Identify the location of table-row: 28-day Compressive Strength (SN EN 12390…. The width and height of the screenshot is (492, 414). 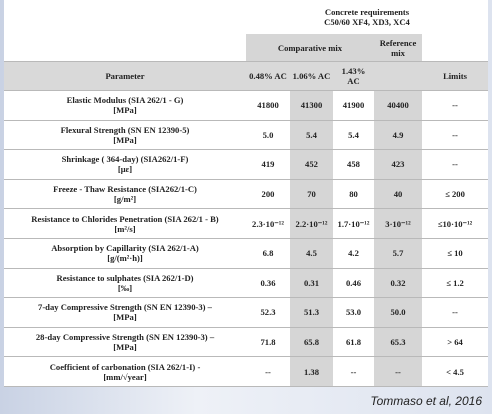
(246, 342).